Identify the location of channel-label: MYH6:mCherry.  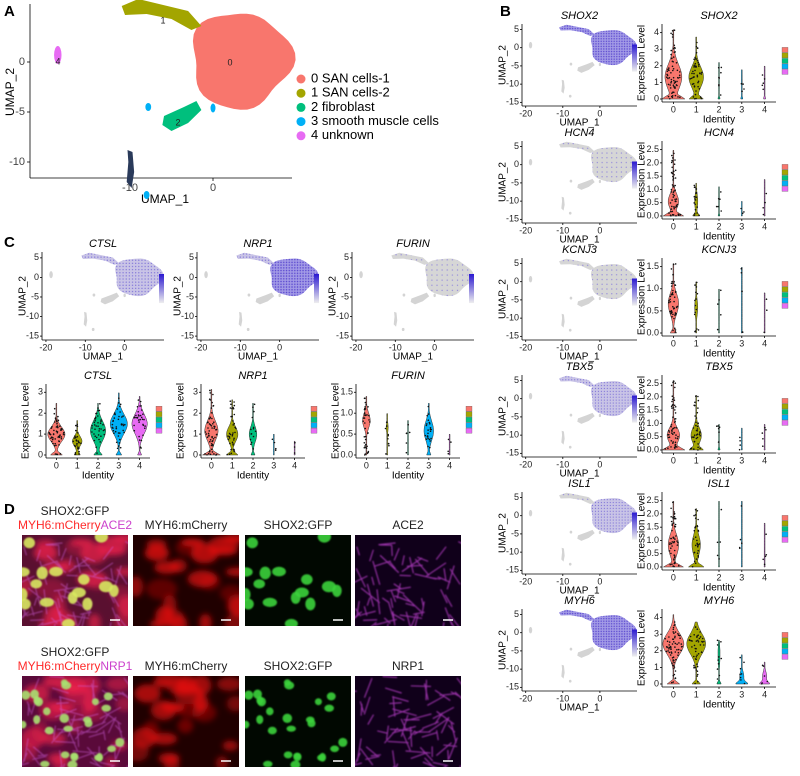
(186, 525).